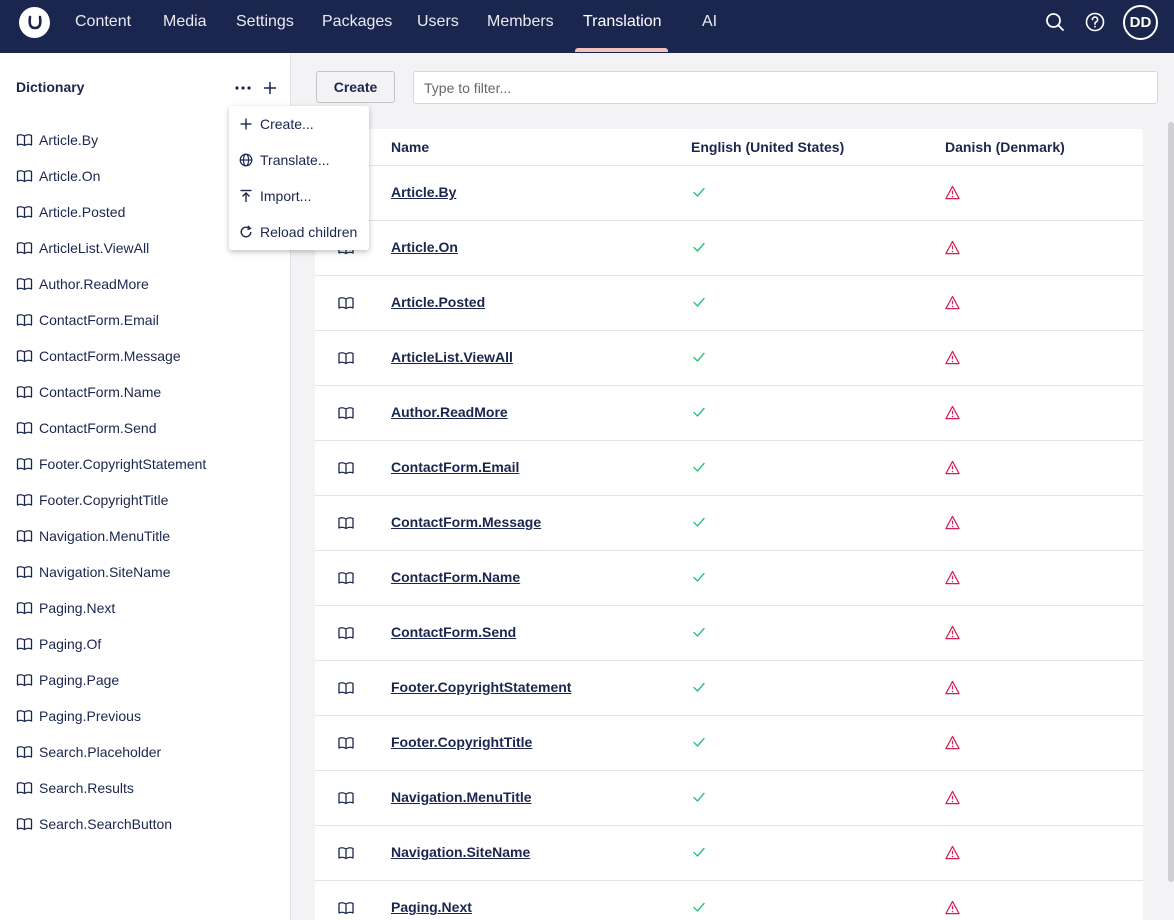 The width and height of the screenshot is (1174, 920). Describe the element at coordinates (145, 644) in the screenshot. I see `tree-item: Paging.Of` at that location.